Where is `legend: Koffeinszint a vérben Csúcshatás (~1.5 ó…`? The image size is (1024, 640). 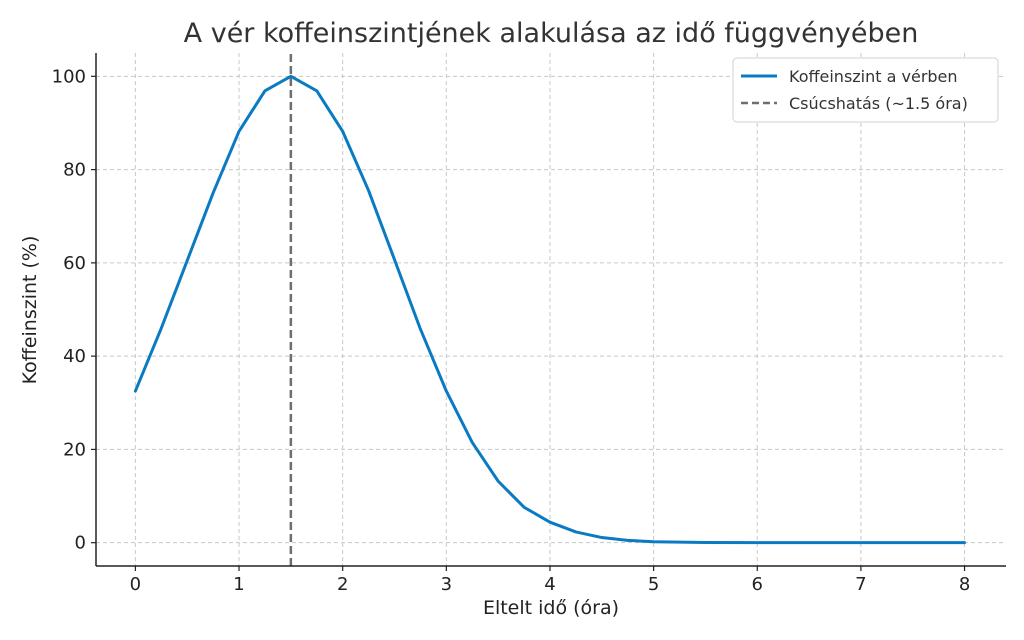
legend: Koffeinszint a vérben Csúcshatás (~1.5 ó… is located at coordinates (865, 90).